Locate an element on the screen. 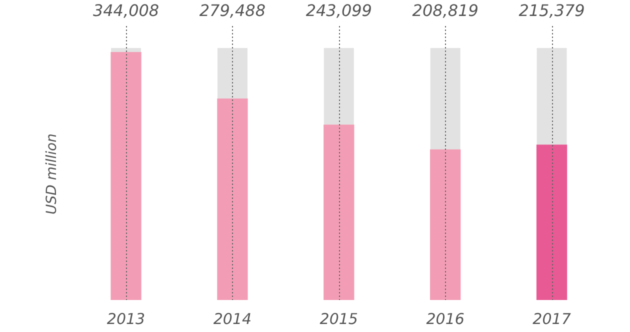  x-tick-label: 2013 is located at coordinates (126, 319).